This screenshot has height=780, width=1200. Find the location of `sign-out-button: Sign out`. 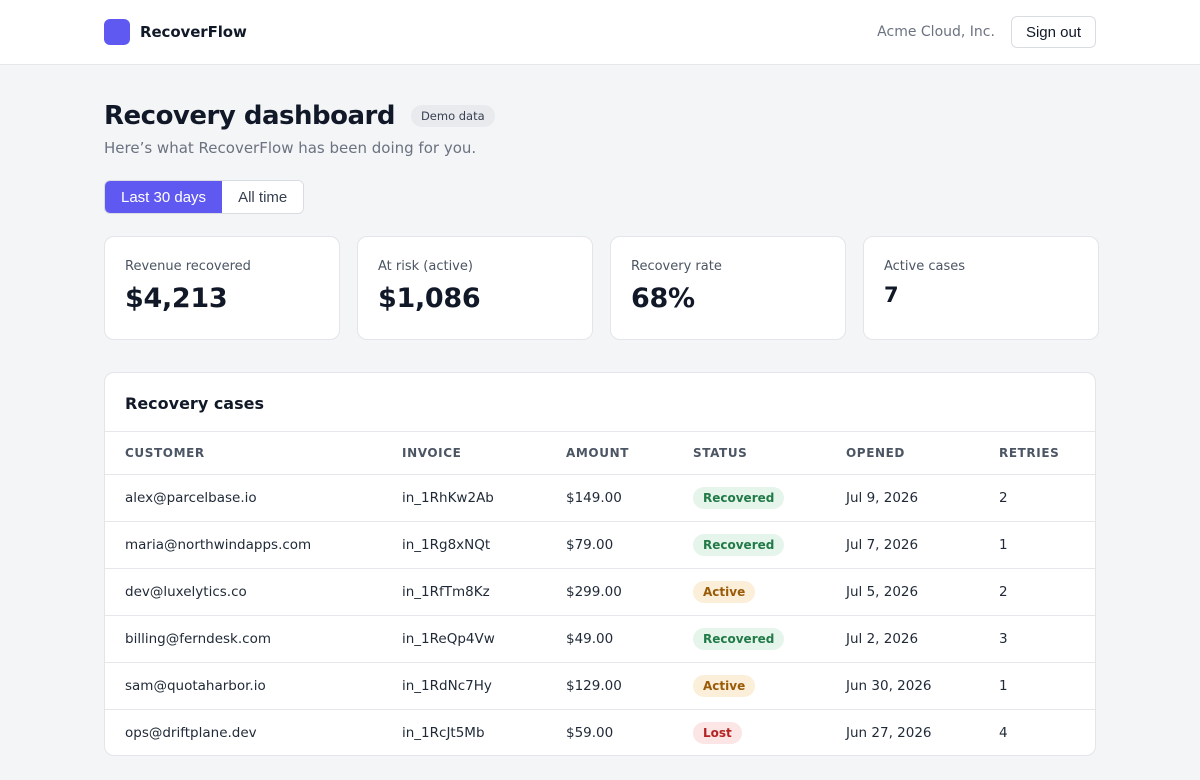

sign-out-button: Sign out is located at coordinates (1053, 32).